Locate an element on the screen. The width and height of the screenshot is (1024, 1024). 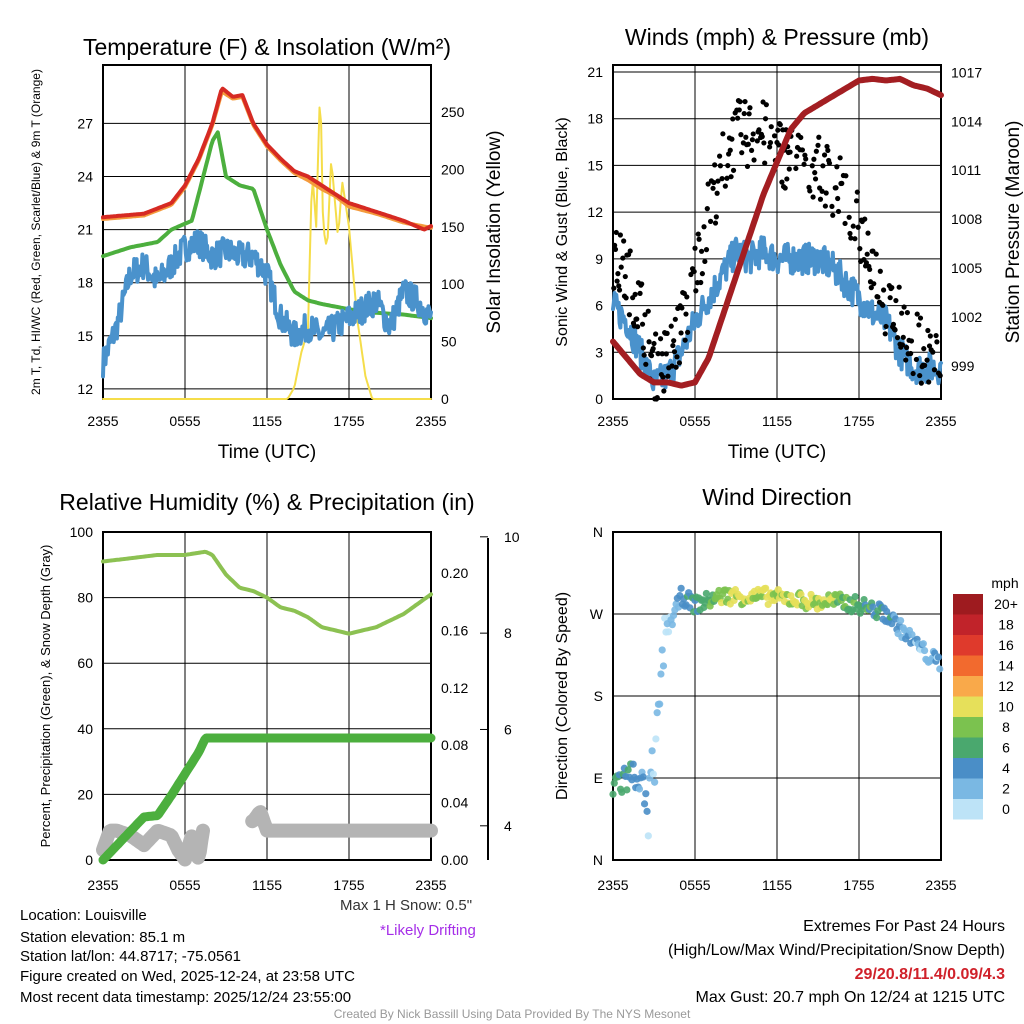
y-tick-label: 27 is located at coordinates (85, 123).